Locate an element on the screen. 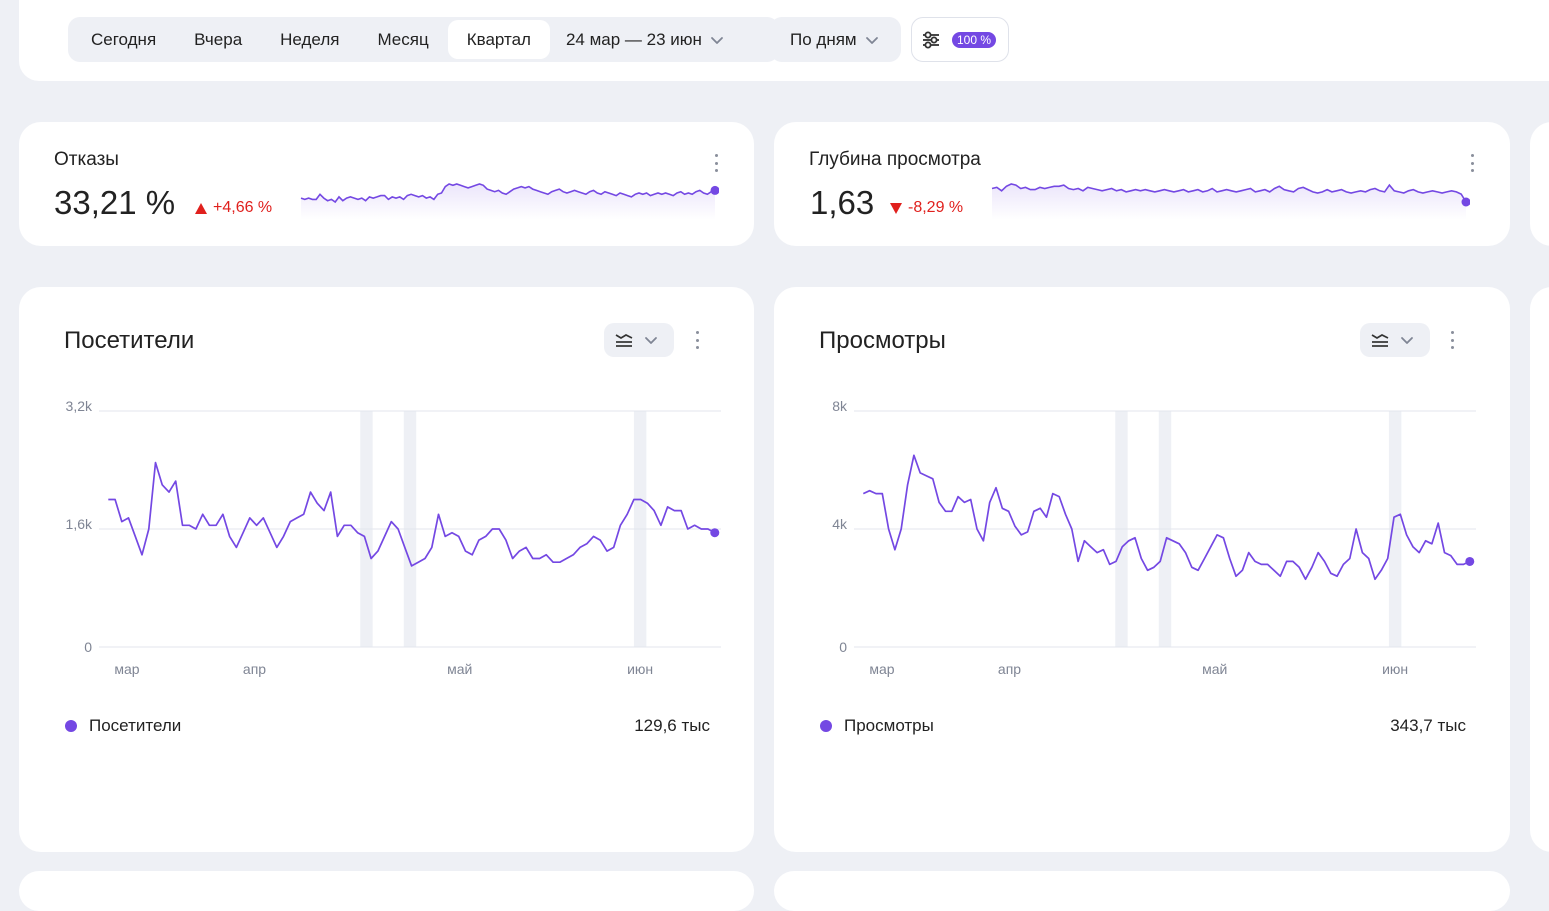  metric-value: 33,21 % is located at coordinates (115, 202).